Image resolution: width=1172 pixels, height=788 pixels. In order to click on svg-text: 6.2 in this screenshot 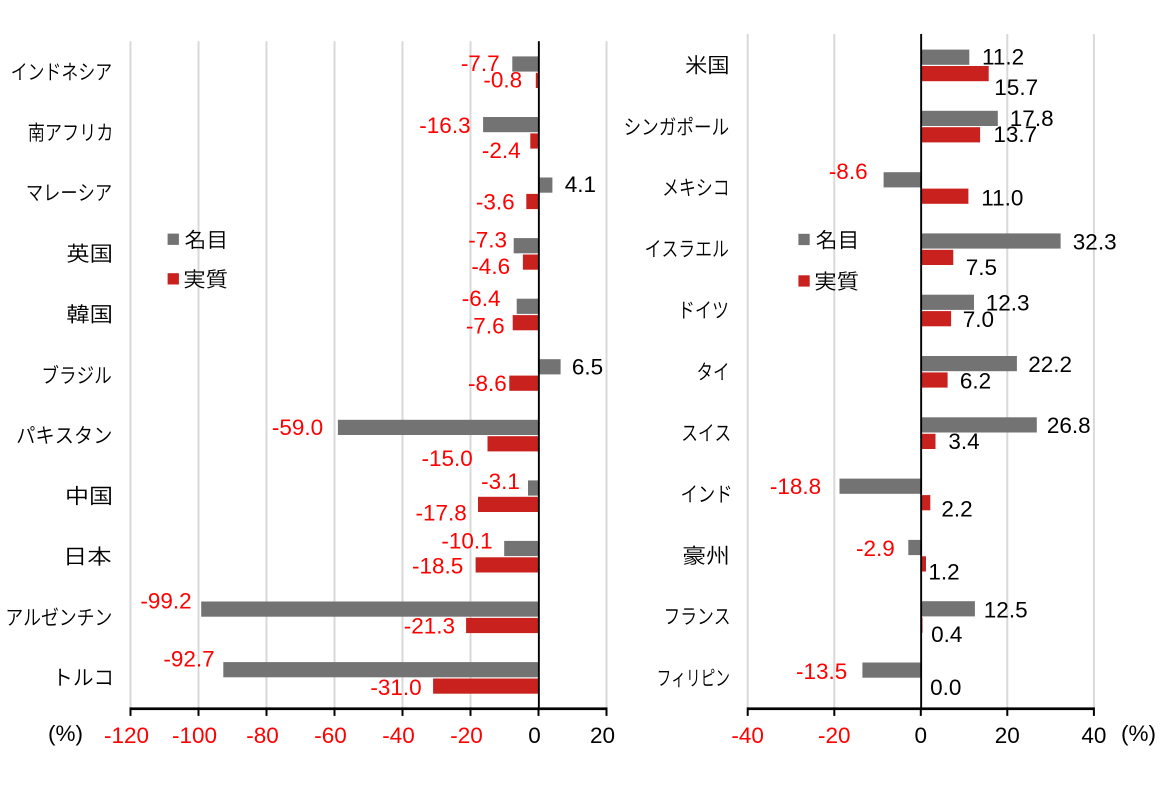, I will do `click(975, 381)`.